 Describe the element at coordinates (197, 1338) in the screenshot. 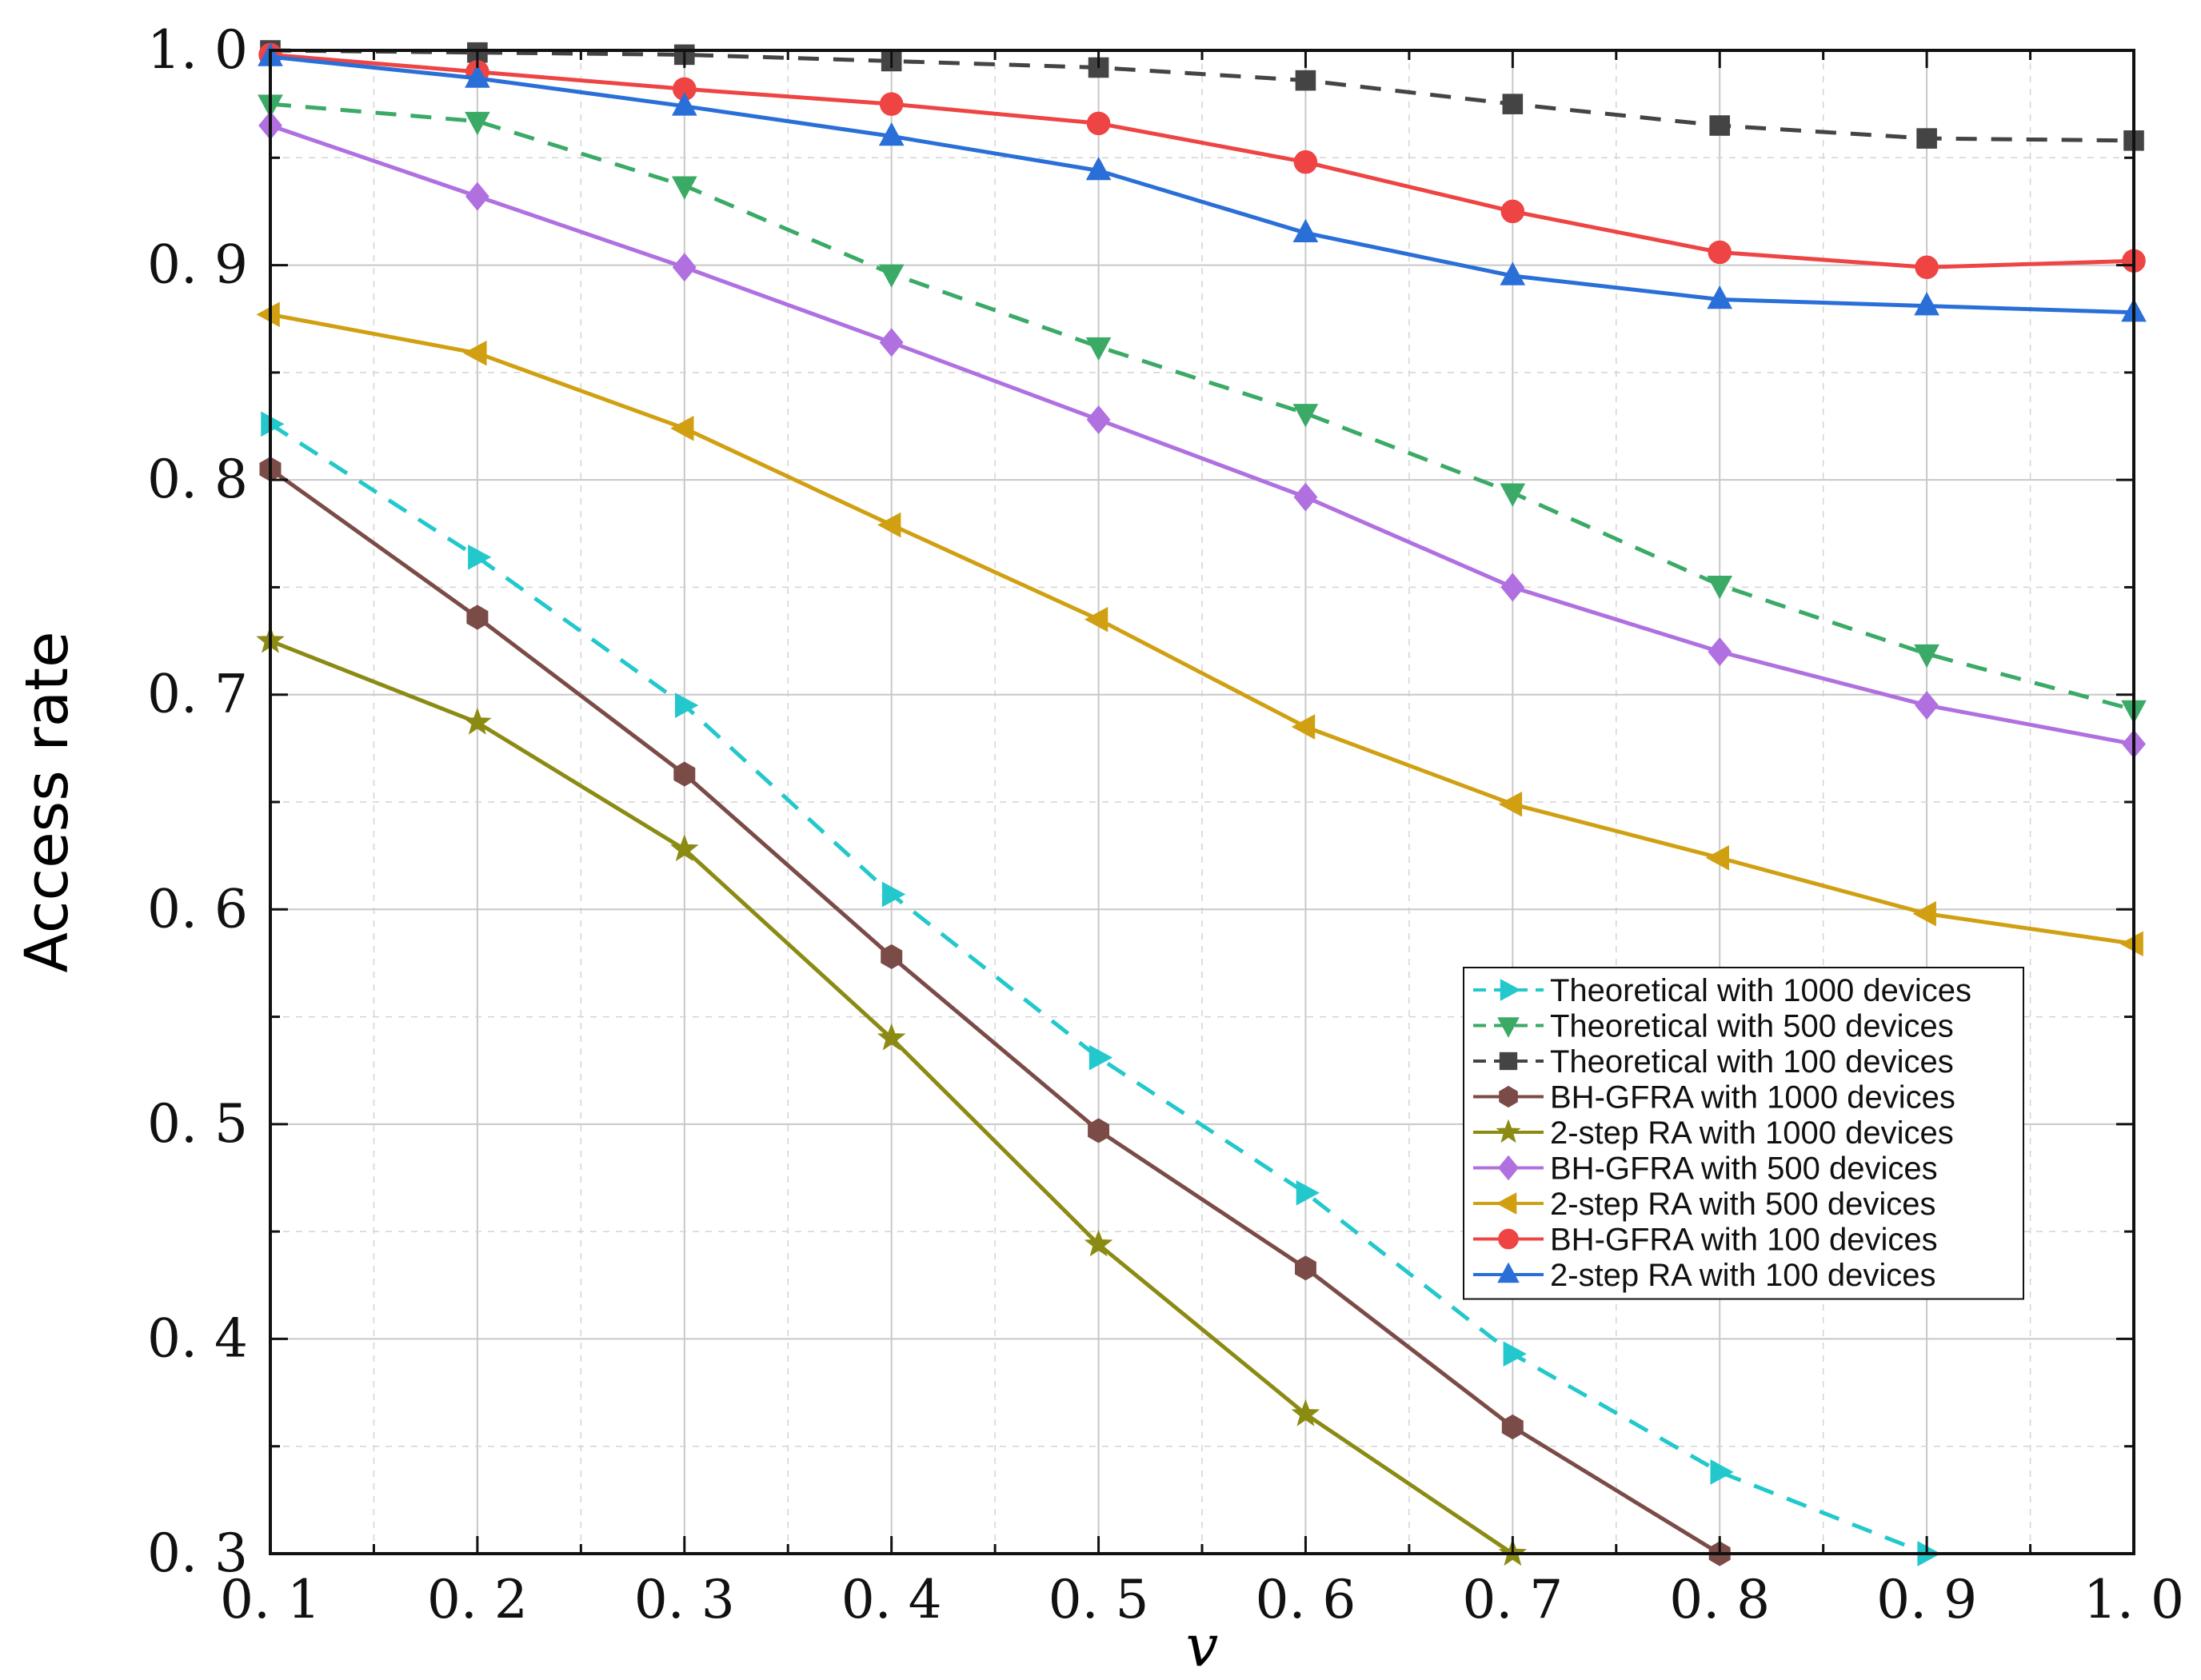

I see `y-tick-label: 0. 4` at that location.